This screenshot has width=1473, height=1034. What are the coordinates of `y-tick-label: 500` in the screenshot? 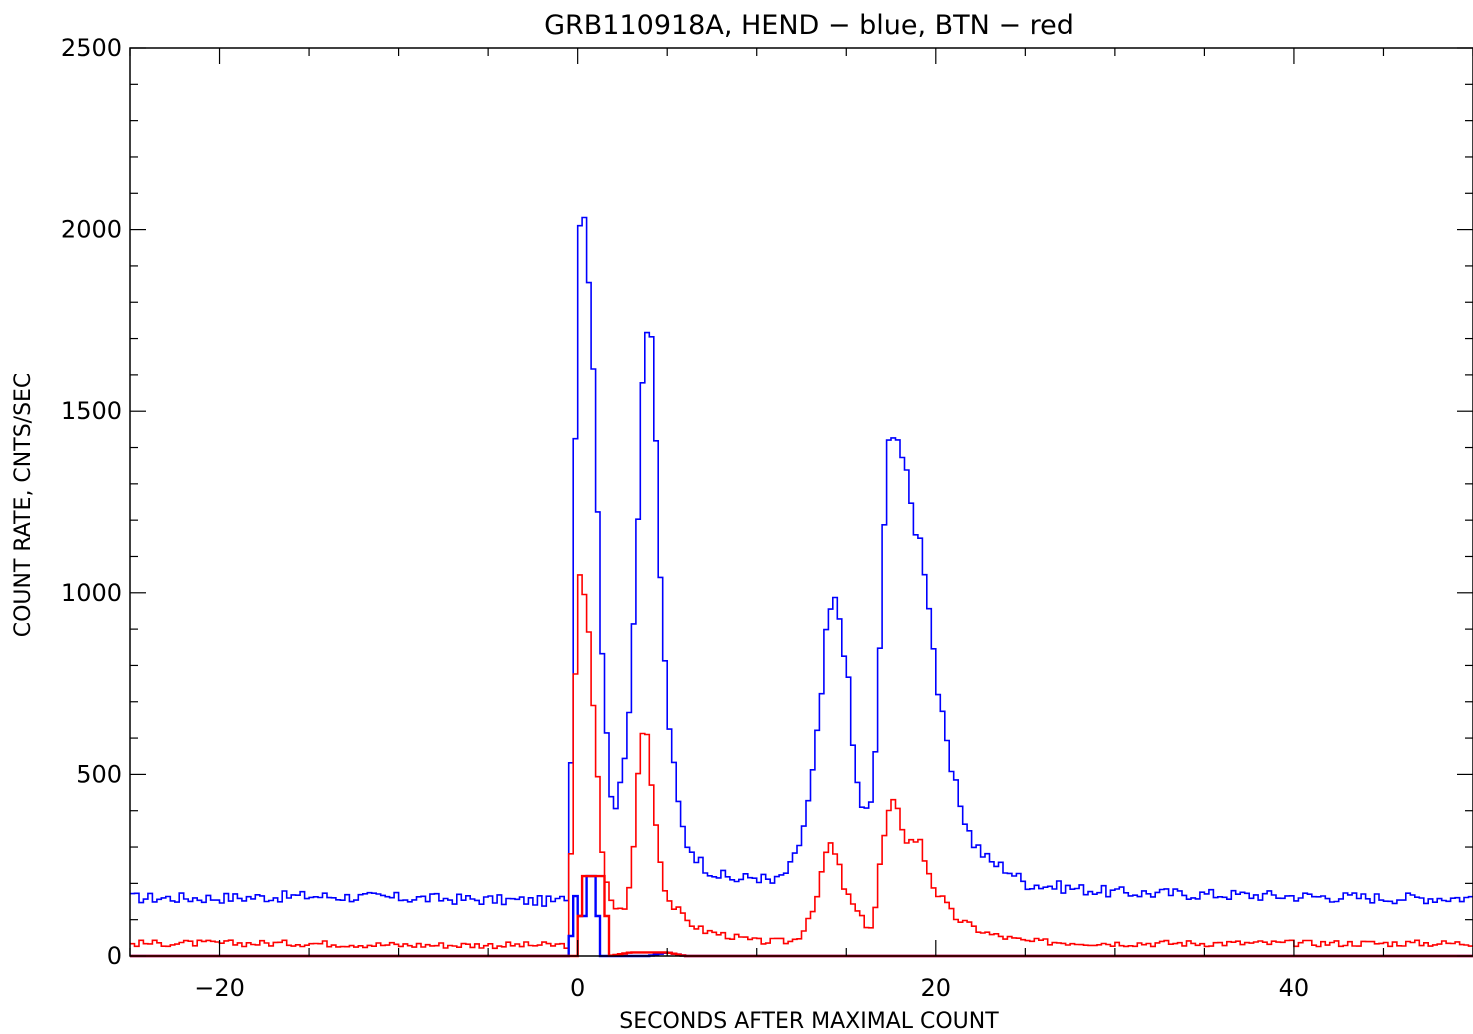 It's located at (99, 774).